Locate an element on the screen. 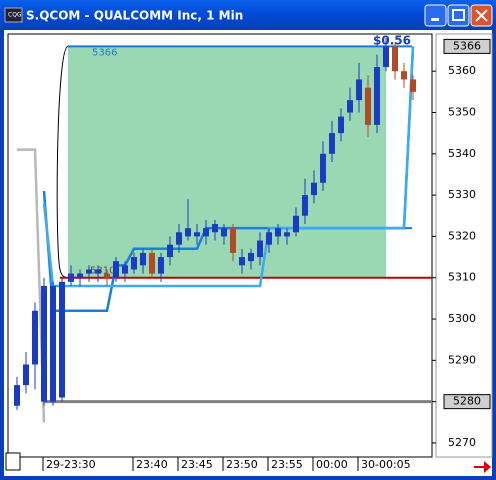 The width and height of the screenshot is (496, 480). axis-marker-label: 5280 is located at coordinates (467, 401).